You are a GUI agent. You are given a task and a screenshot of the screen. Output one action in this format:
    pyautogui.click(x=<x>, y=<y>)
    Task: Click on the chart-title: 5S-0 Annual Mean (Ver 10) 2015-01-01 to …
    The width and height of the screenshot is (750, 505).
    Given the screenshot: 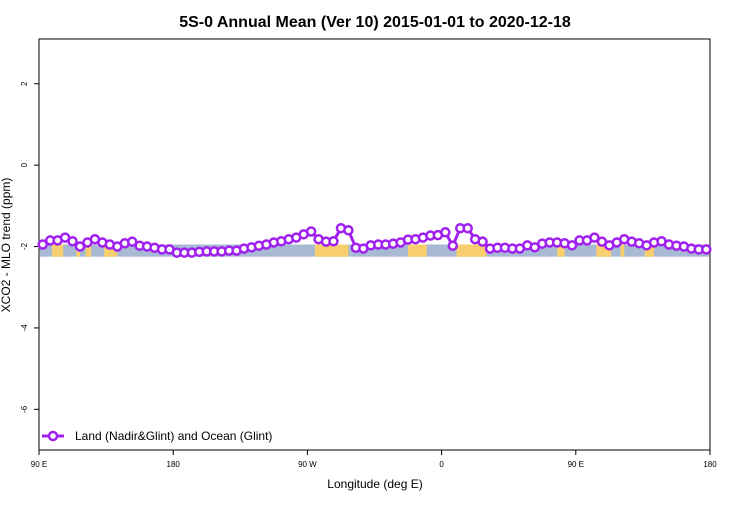 What is the action you would take?
    pyautogui.click(x=375, y=22)
    